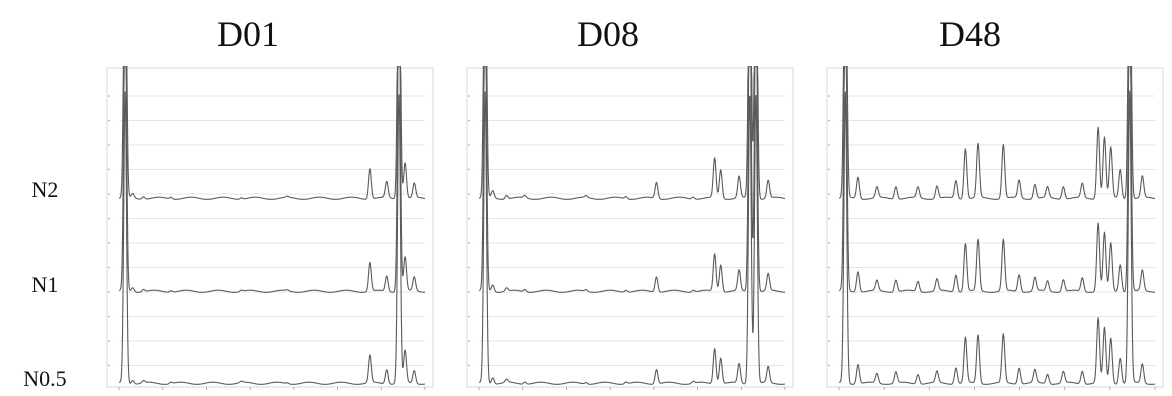  I want to click on column-title-d08: D08, so click(608, 34).